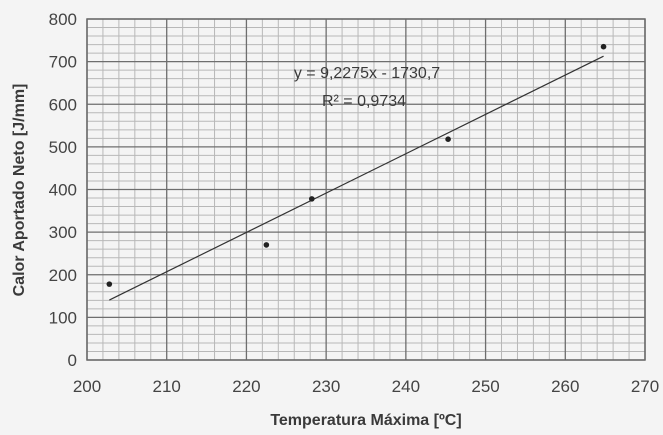 This screenshot has height=435, width=663. I want to click on y-tick-label: 200, so click(63, 275).